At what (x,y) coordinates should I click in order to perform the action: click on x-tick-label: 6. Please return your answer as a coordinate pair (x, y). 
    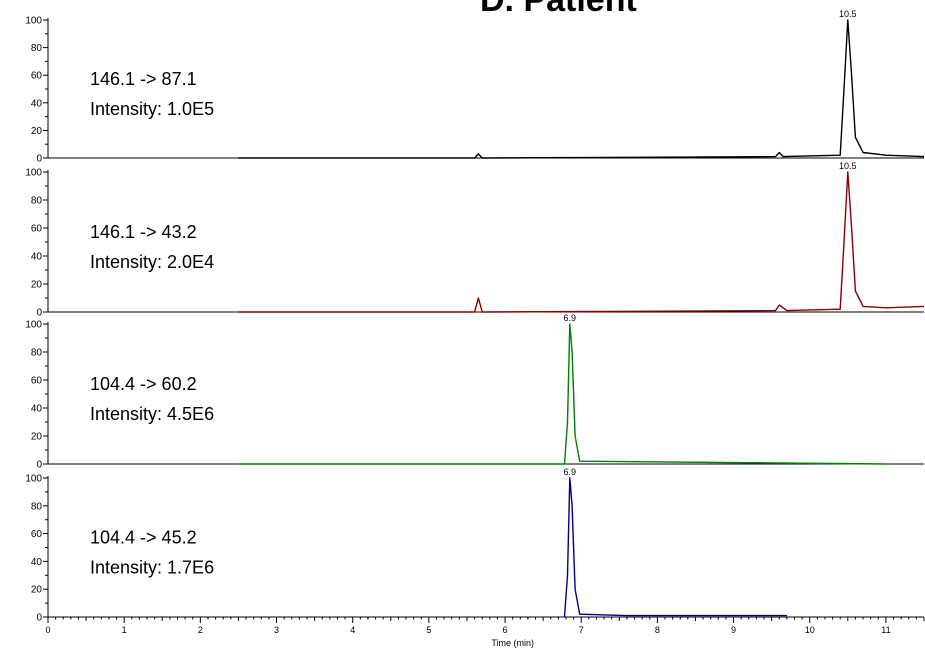
    Looking at the image, I should click on (505, 630).